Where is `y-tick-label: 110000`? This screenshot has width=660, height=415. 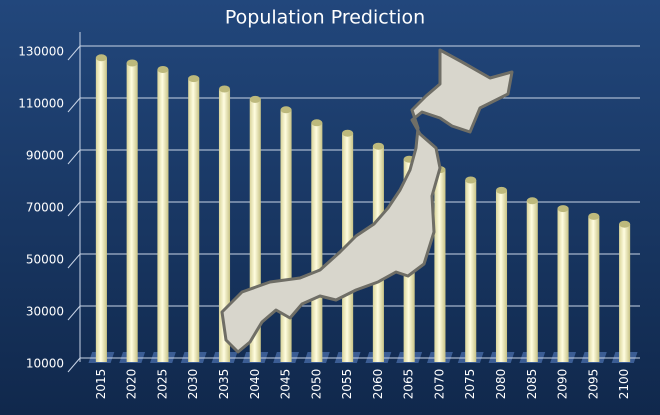
y-tick-label: 110000 is located at coordinates (41, 104).